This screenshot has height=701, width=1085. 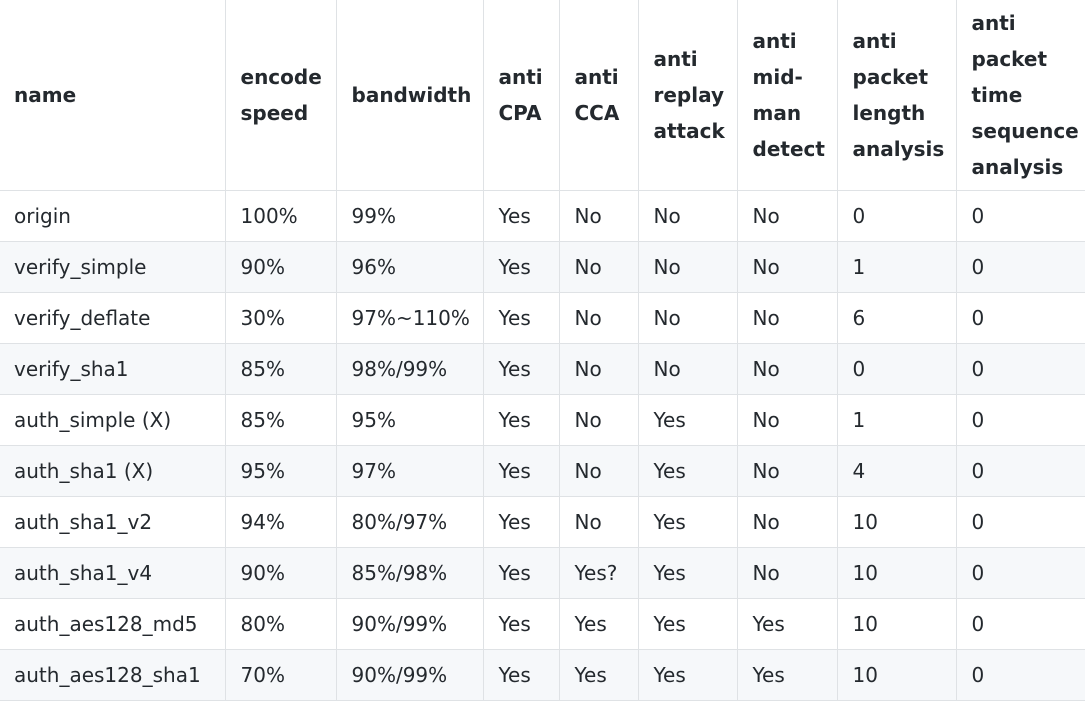 What do you see at coordinates (280, 216) in the screenshot?
I see `cell-encode-speed: 100%` at bounding box center [280, 216].